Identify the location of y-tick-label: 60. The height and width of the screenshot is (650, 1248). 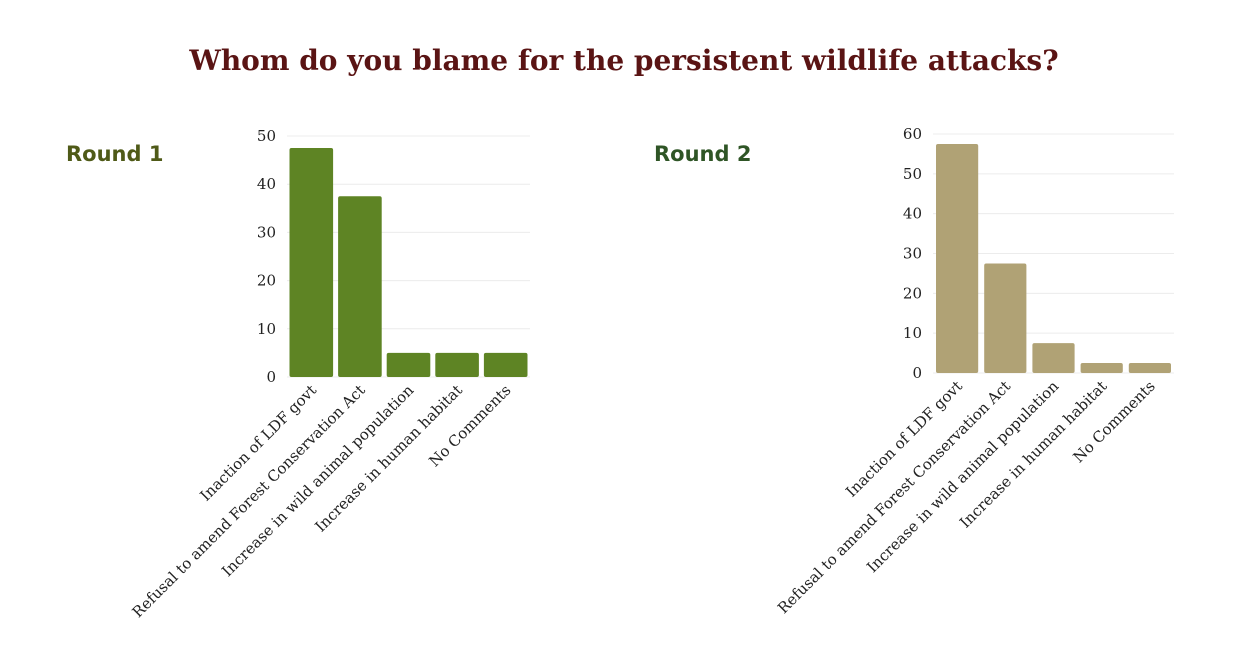
(912, 134).